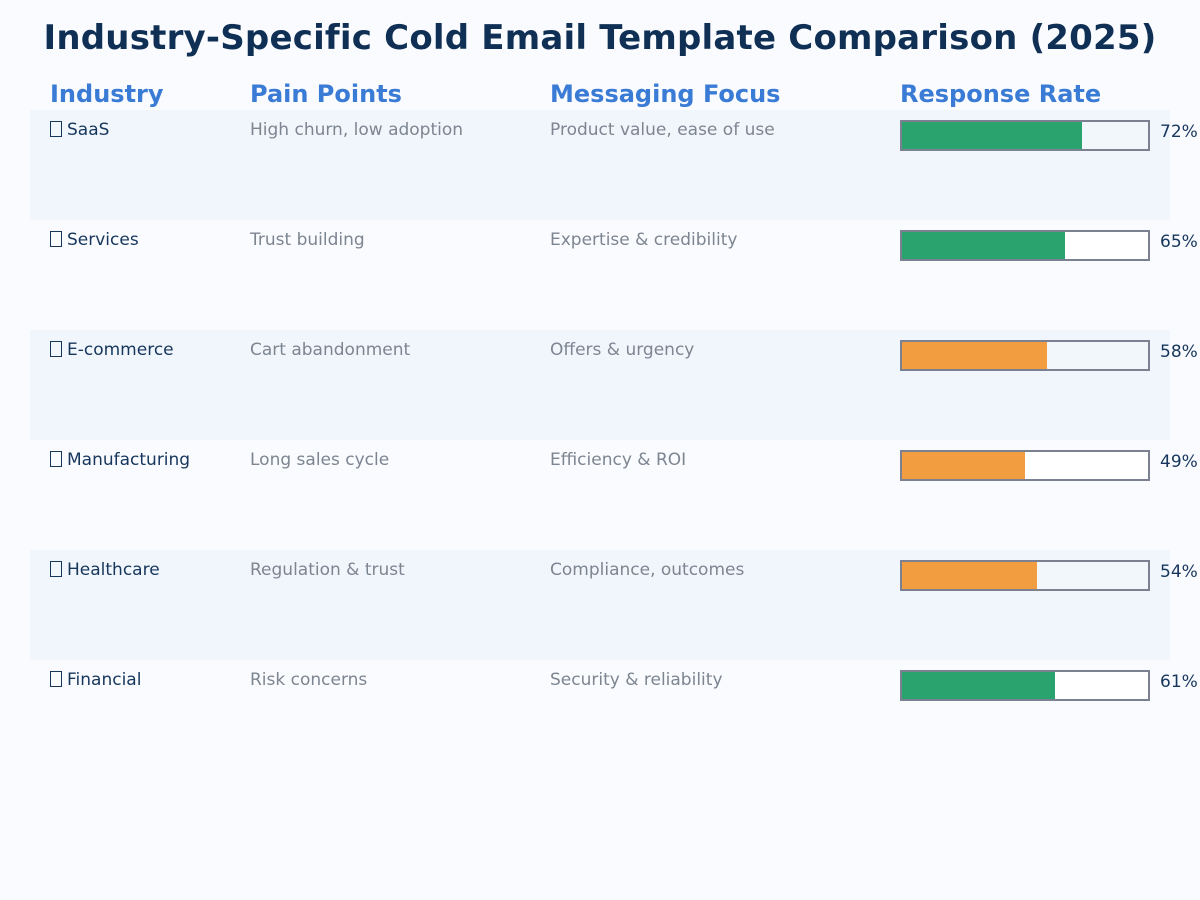 The width and height of the screenshot is (1200, 900). I want to click on response-rate-label: 49%, so click(1179, 462).